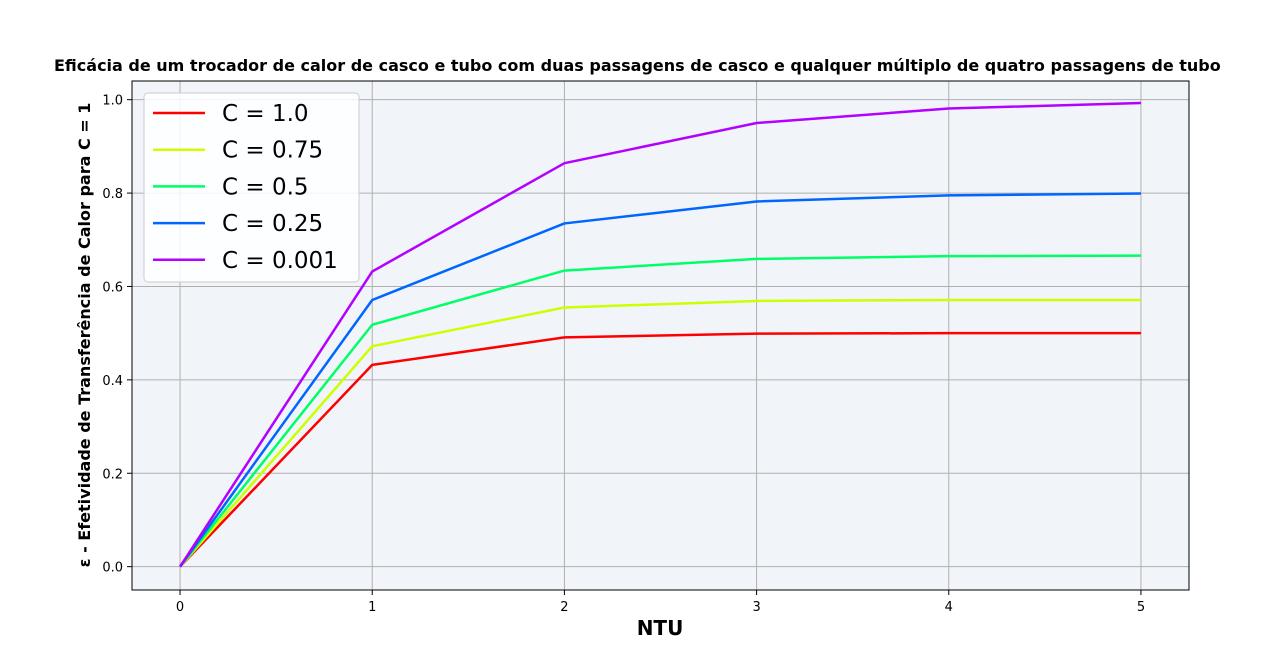 Image resolution: width=1262 pixels, height=656 pixels. Describe the element at coordinates (112, 381) in the screenshot. I see `y-tick-label: 0.4` at that location.